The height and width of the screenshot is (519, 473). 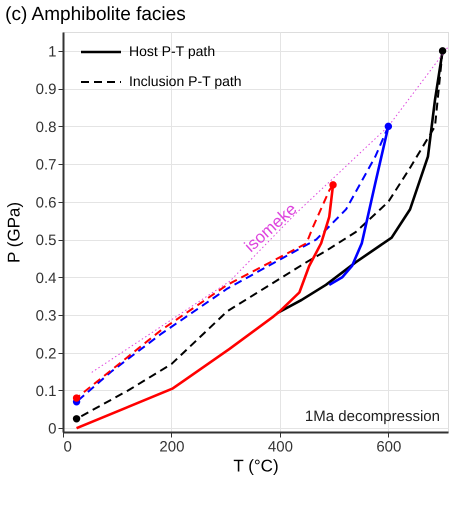 What do you see at coordinates (46, 165) in the screenshot?
I see `y-tick-label: 0.7` at bounding box center [46, 165].